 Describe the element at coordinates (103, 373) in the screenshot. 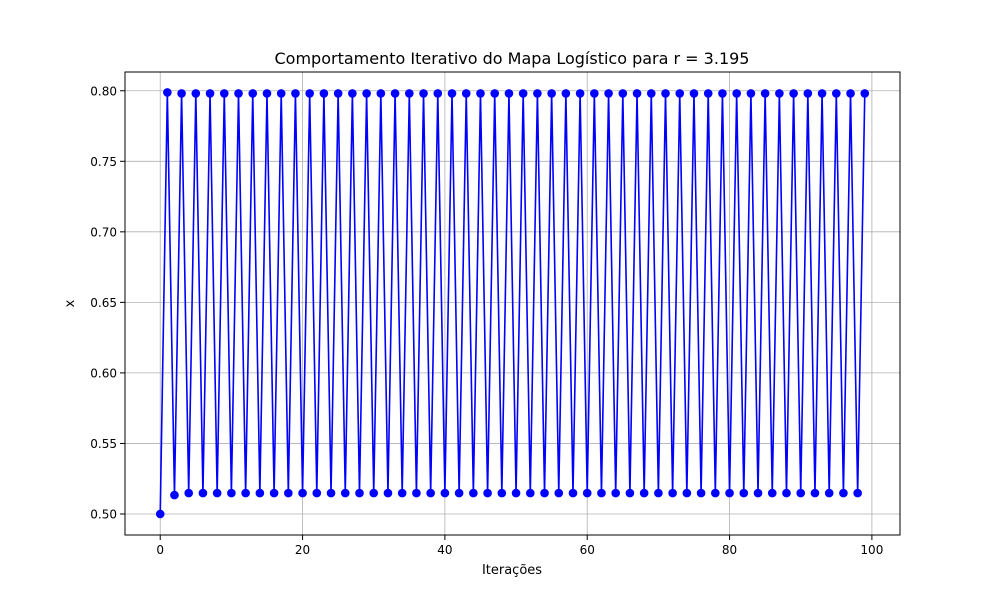

I see `y-tick-label: 0.60` at that location.